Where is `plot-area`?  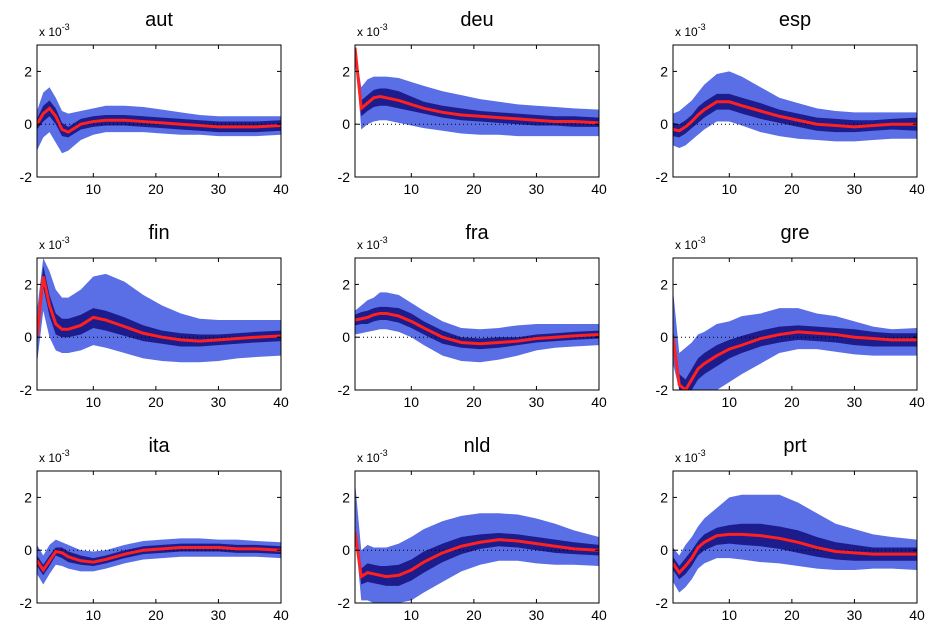 plot-area is located at coordinates (159, 537).